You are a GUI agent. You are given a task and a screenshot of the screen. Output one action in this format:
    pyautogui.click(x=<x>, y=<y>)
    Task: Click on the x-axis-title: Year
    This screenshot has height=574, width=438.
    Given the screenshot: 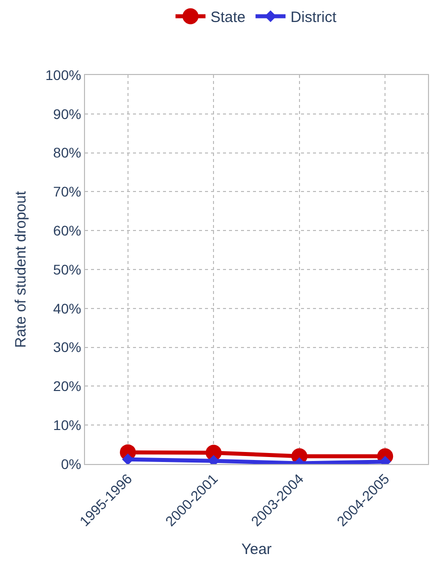 What is the action you would take?
    pyautogui.click(x=256, y=549)
    